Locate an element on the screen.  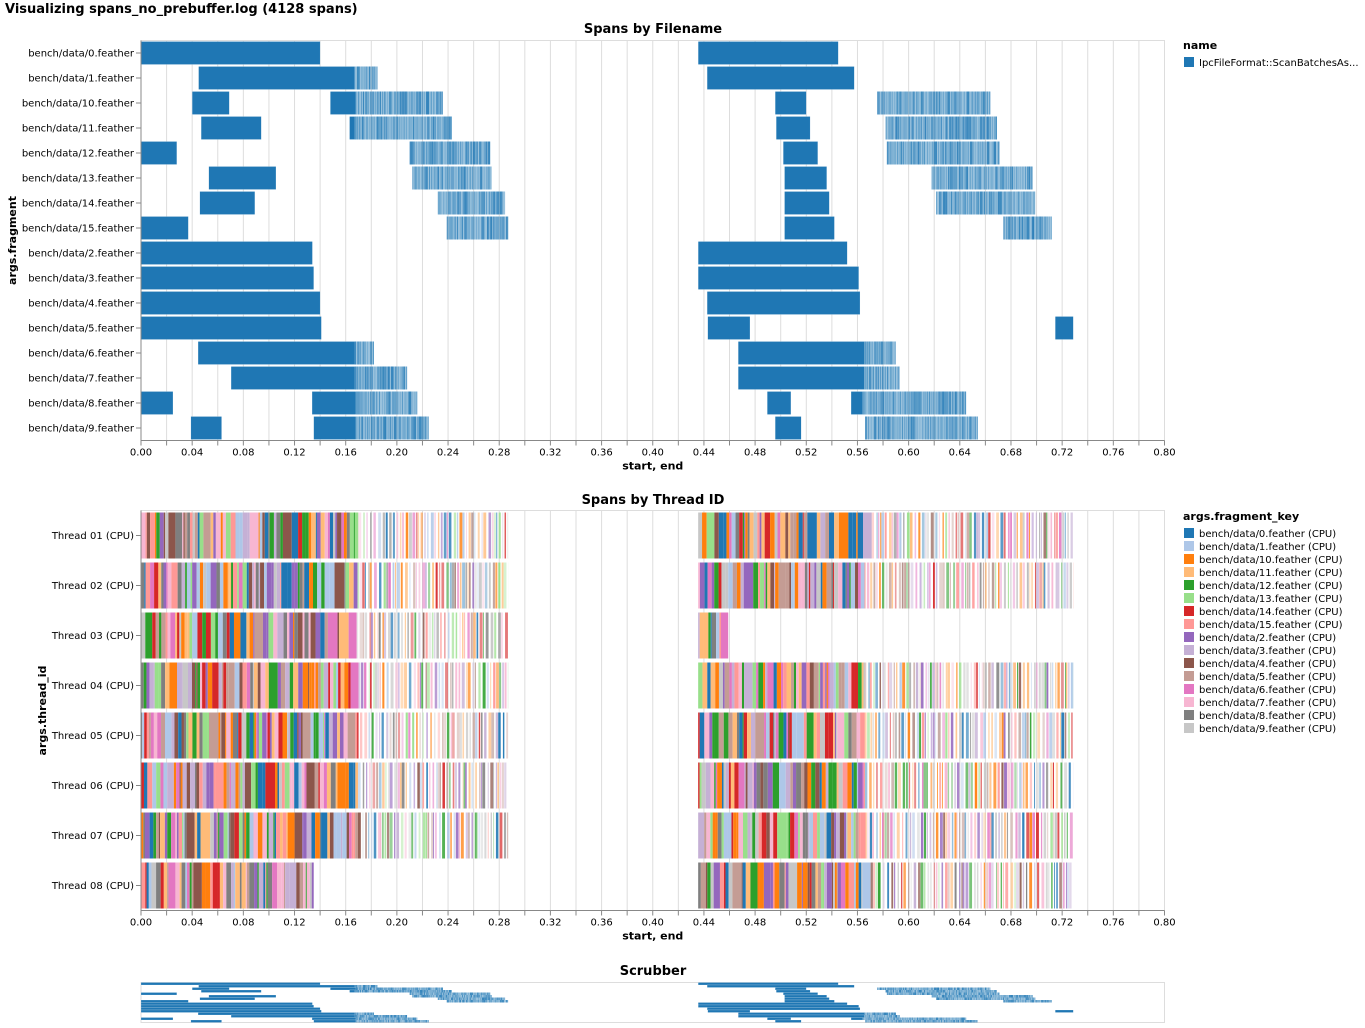
y-axis-title: args.thread_id is located at coordinates (42, 711).